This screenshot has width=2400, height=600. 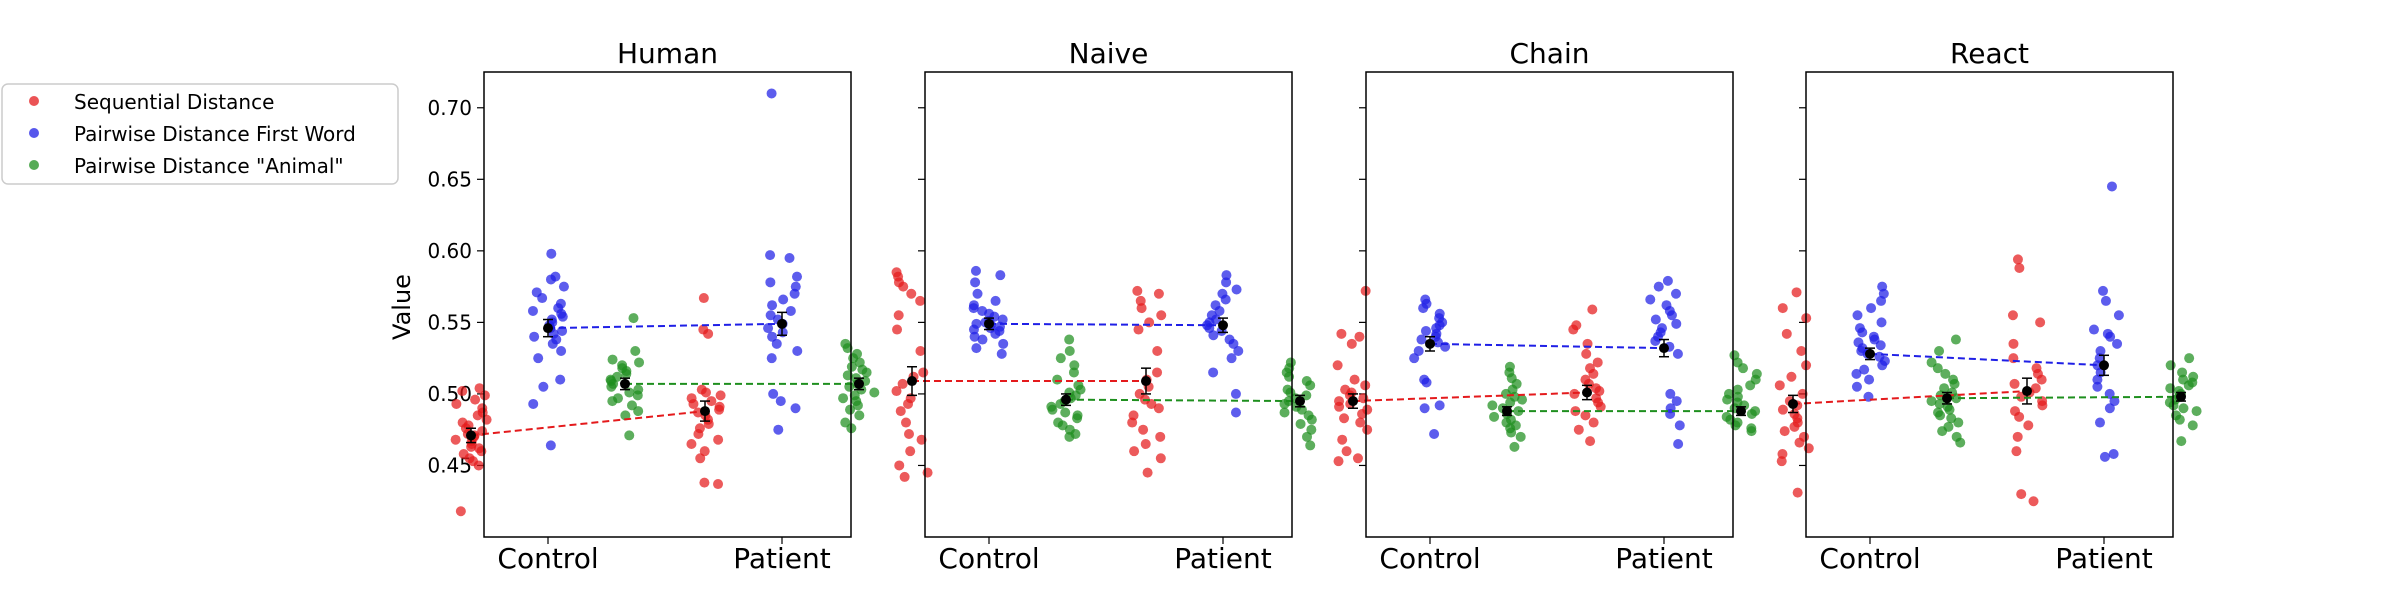 What do you see at coordinates (782, 558) in the screenshot?
I see `x-tick-label: Patient` at bounding box center [782, 558].